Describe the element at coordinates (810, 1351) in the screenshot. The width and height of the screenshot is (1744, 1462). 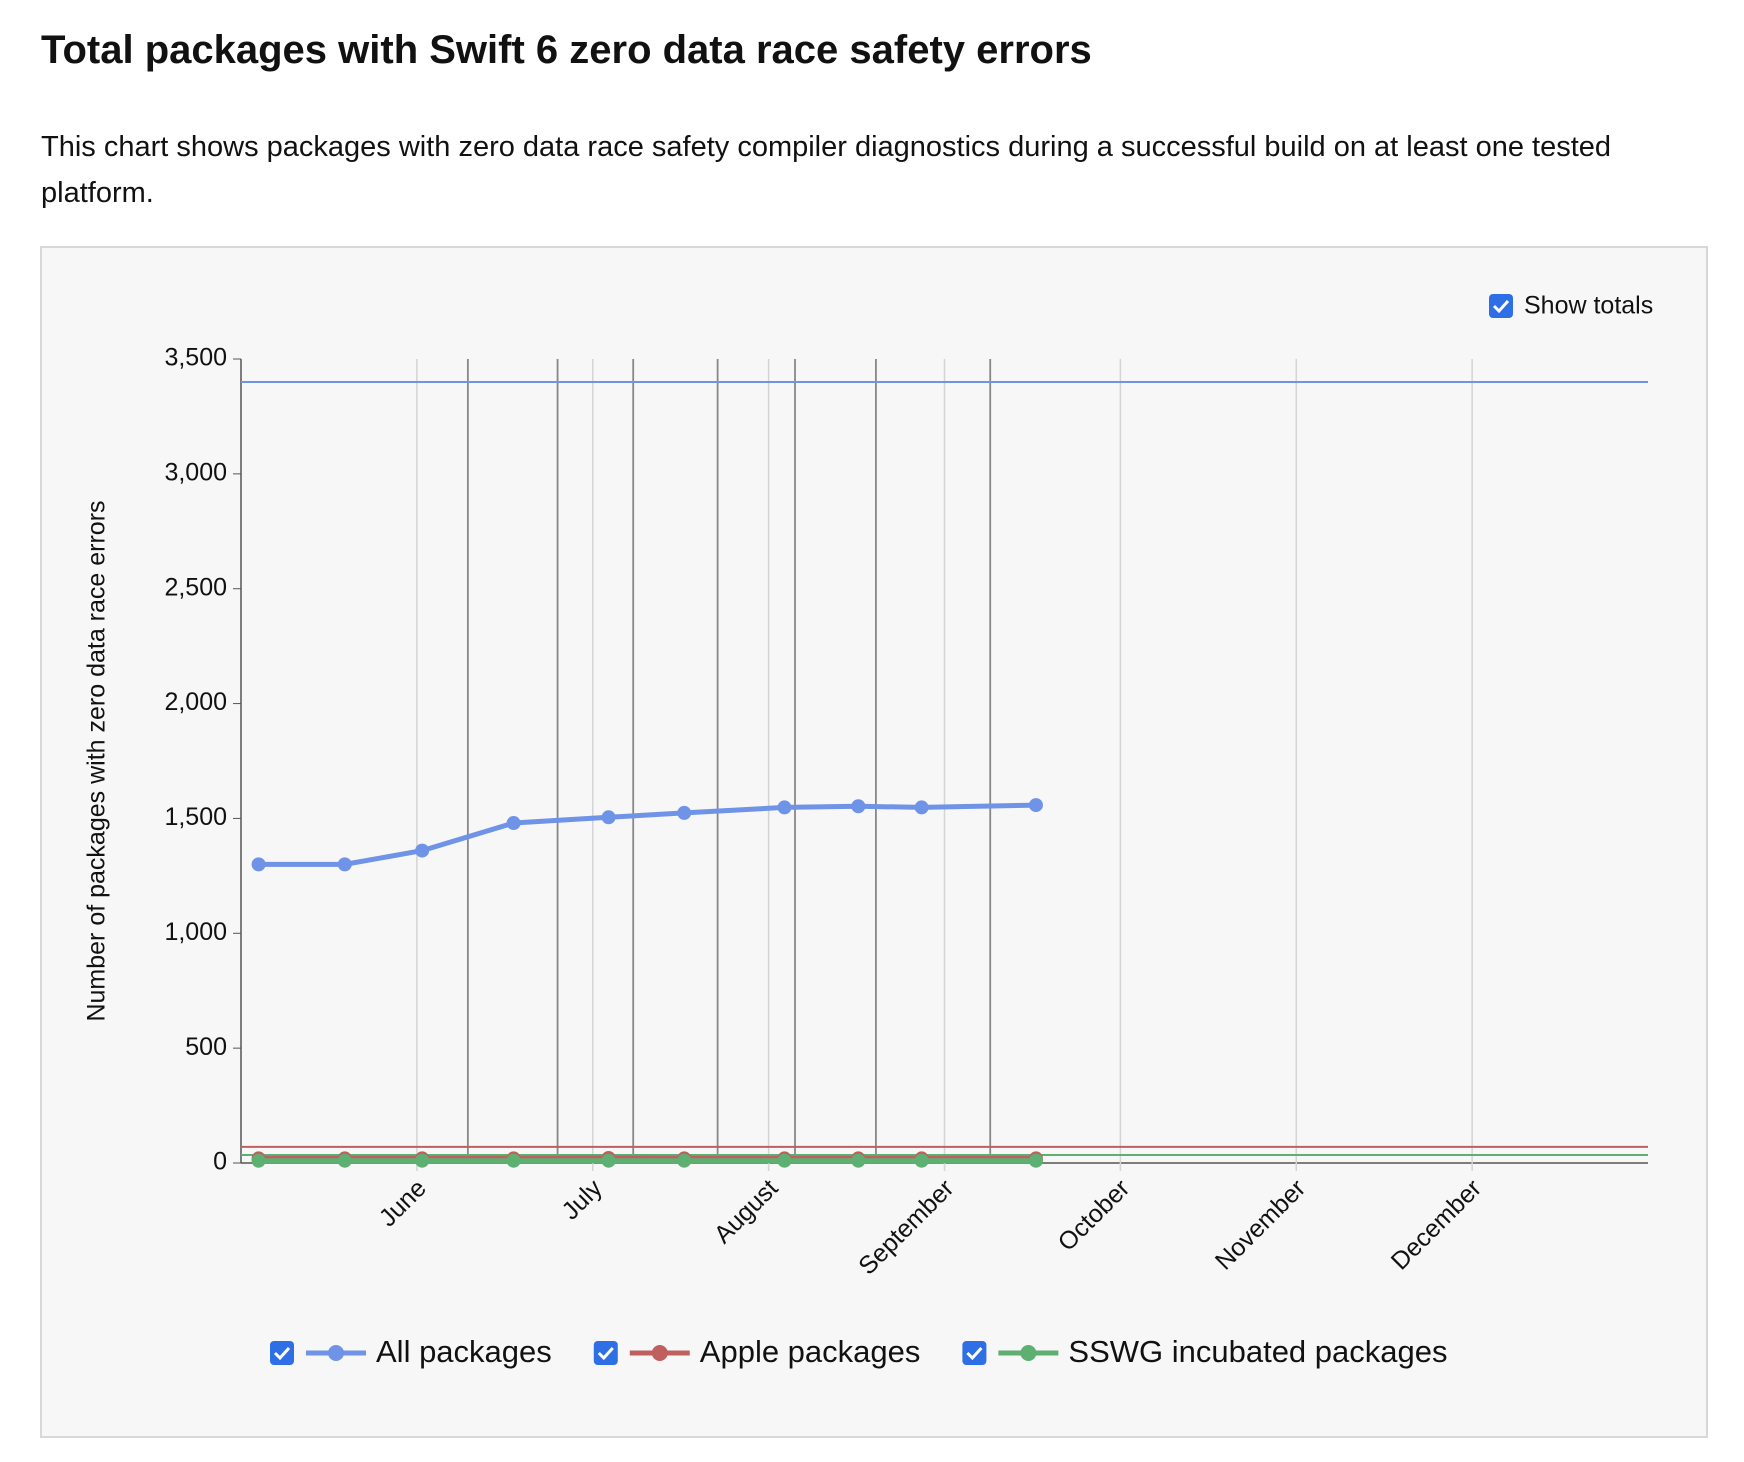
I see `legend-label: Apple packages` at that location.